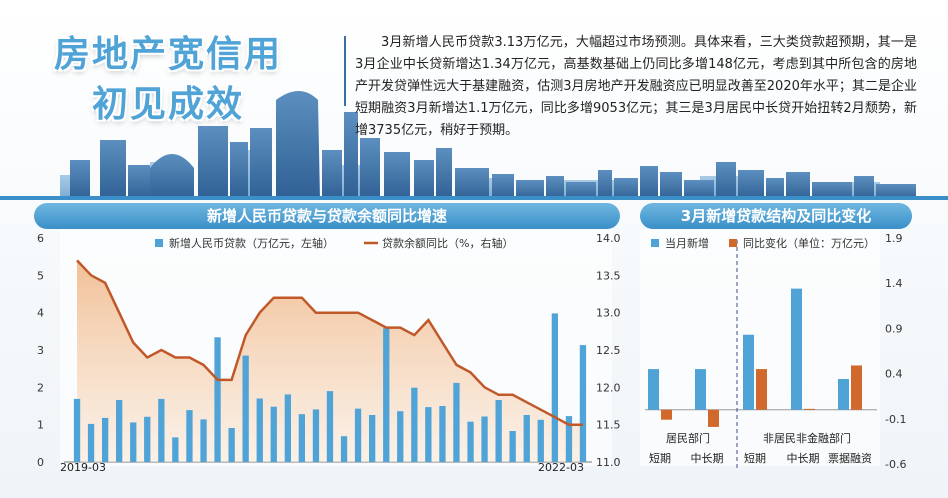 This screenshot has width=948, height=498. I want to click on left-y-tick-label: 0, so click(40, 462).